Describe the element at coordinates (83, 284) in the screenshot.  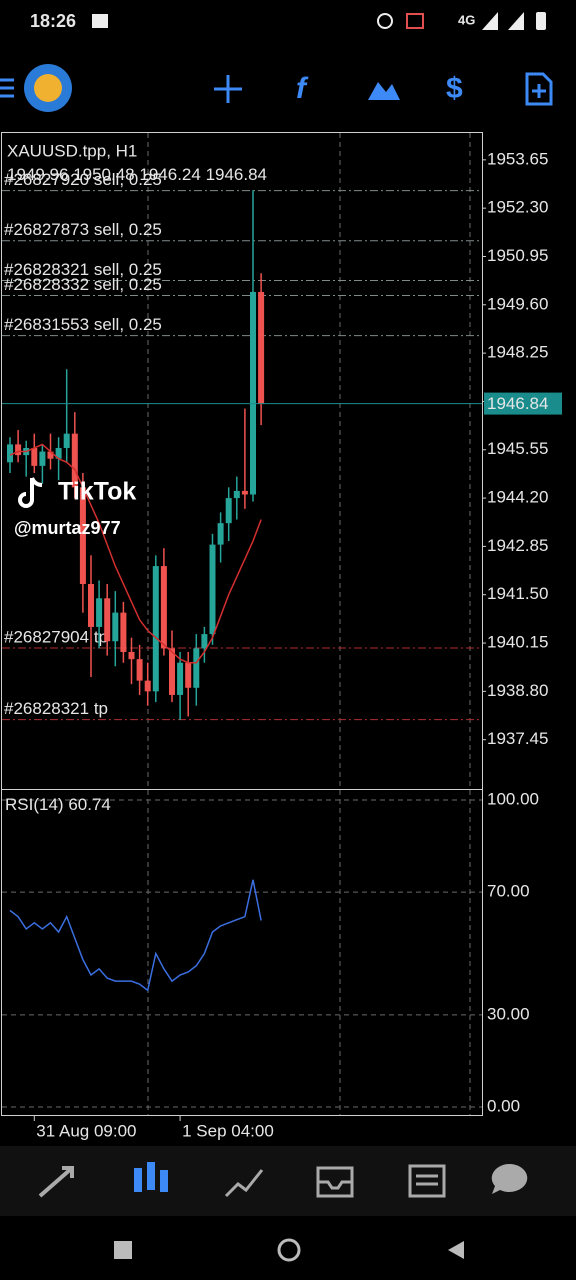
I see `order-label: #26828332 sell, 0.25` at that location.